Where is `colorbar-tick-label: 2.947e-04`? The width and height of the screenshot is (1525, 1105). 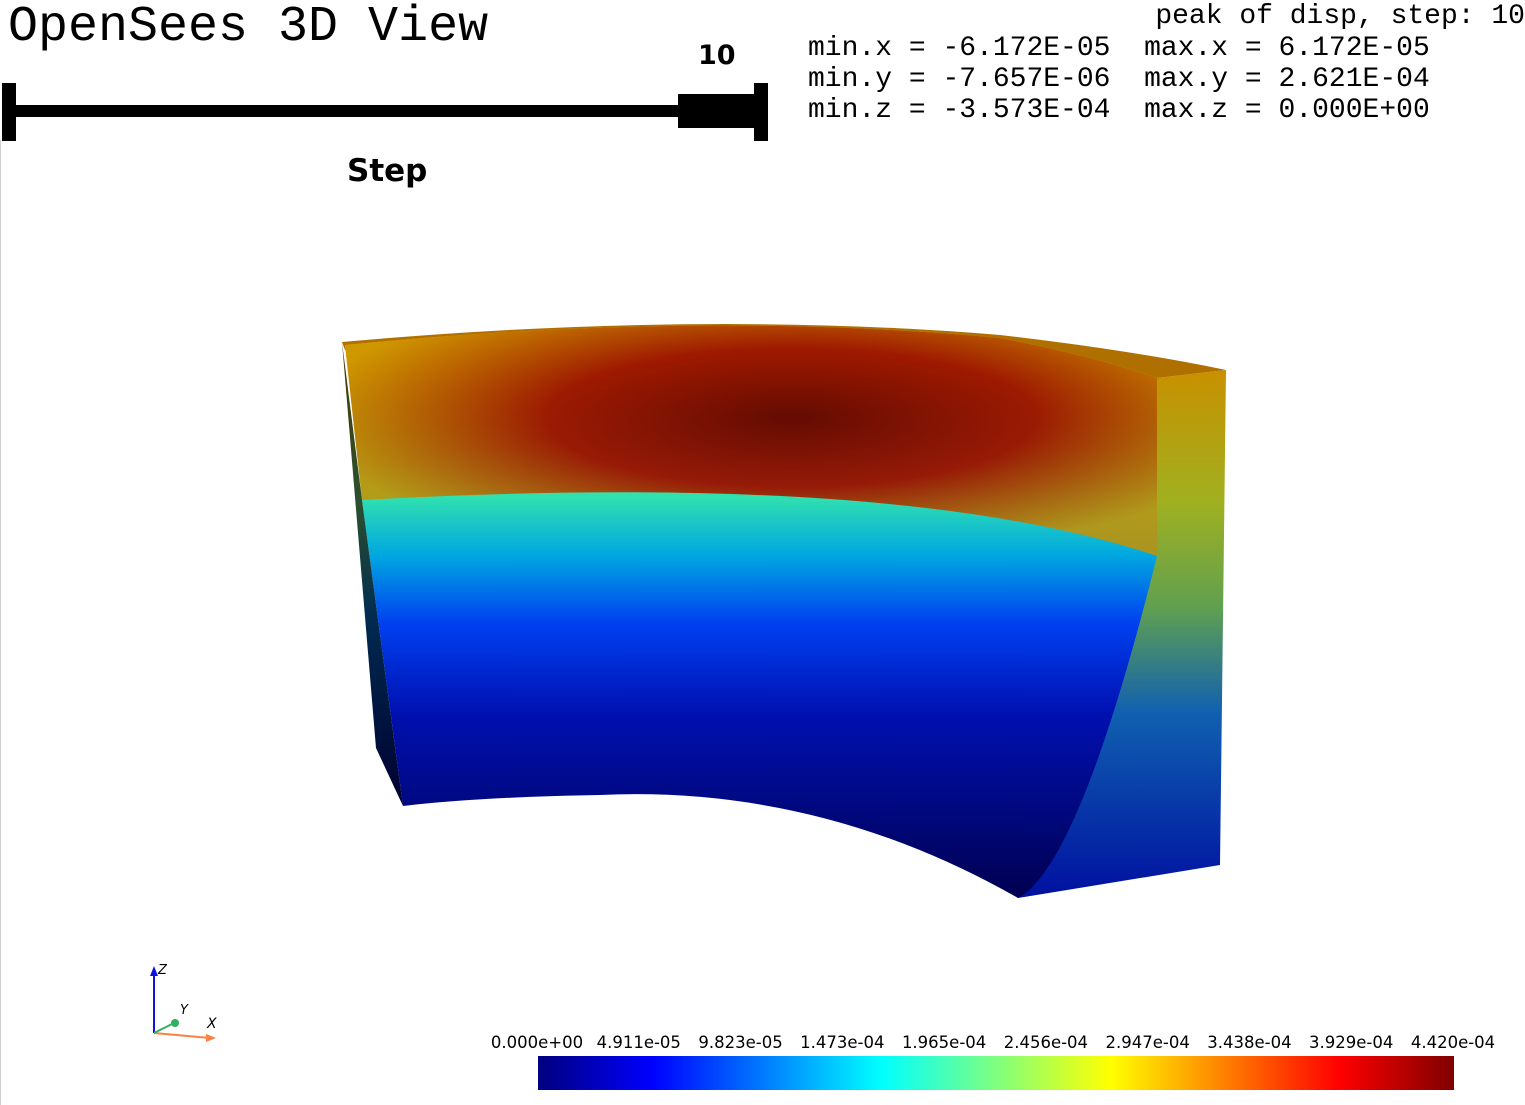
colorbar-tick-label: 2.947e-04 is located at coordinates (1147, 1042).